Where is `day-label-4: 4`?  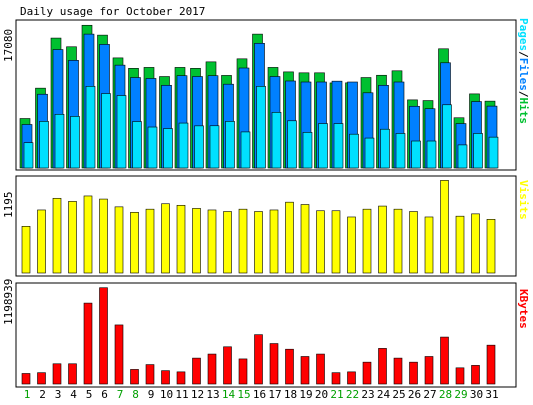
day-label-4: 4 is located at coordinates (73, 394).